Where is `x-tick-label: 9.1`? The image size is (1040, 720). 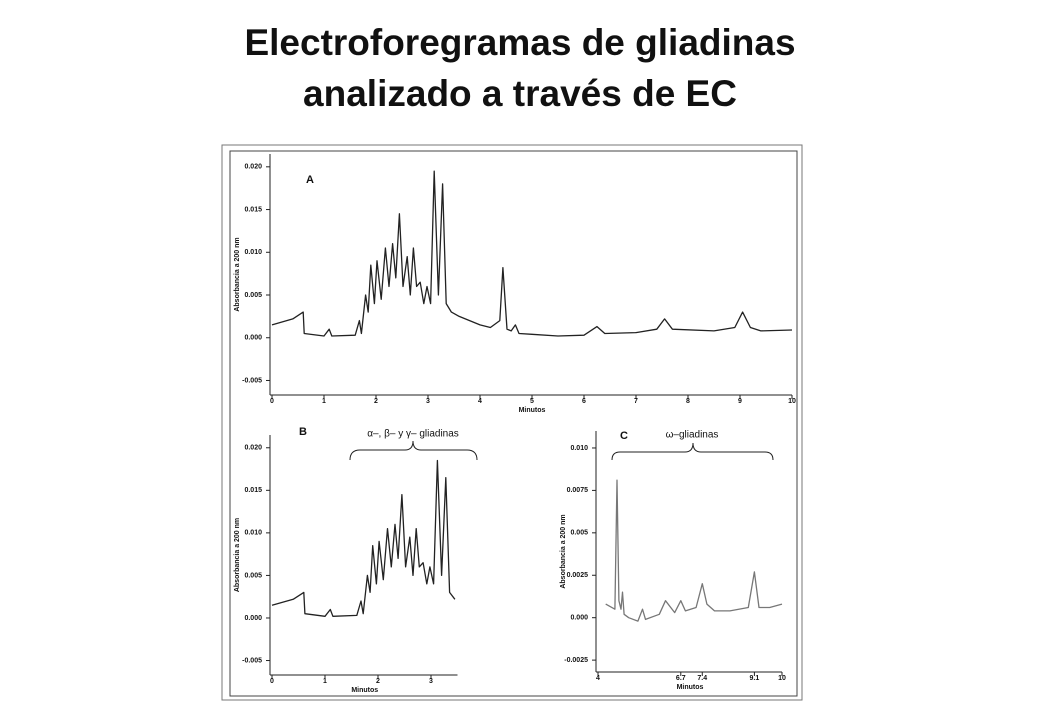 x-tick-label: 9.1 is located at coordinates (755, 678).